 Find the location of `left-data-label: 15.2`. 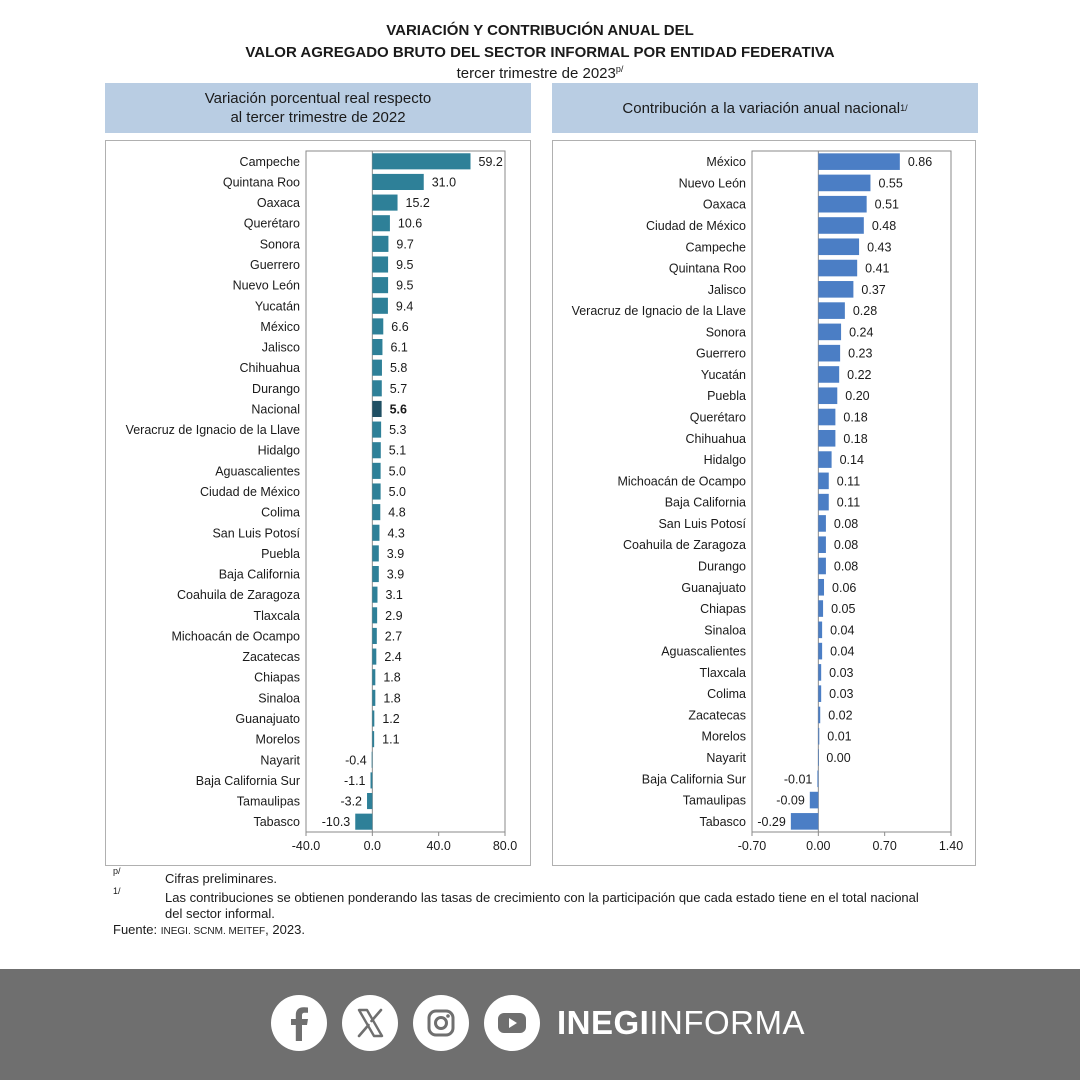

left-data-label: 15.2 is located at coordinates (418, 203).